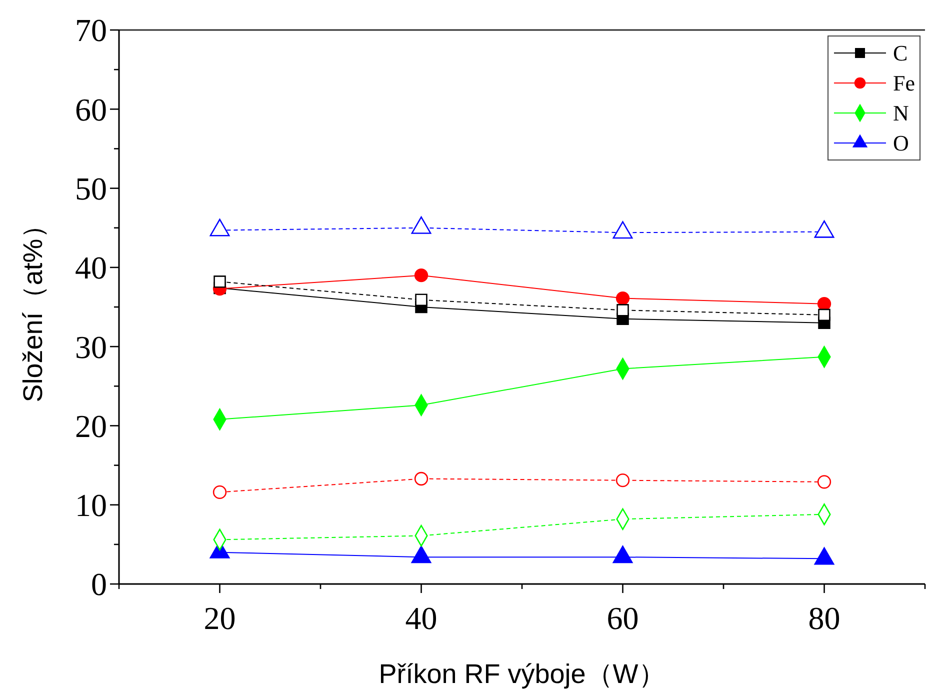  Describe the element at coordinates (522, 674) in the screenshot. I see `x-axis-title: Příkon RF výboje（W）` at that location.